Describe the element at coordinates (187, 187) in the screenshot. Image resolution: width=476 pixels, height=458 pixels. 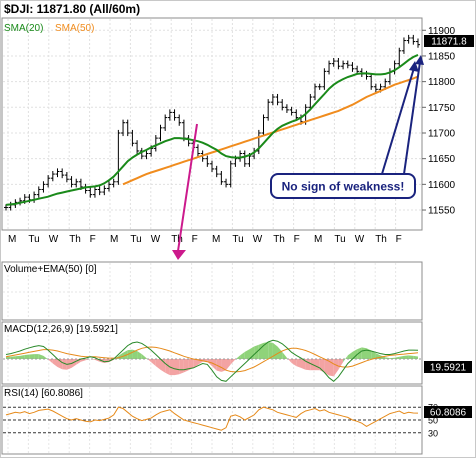
I see `magenta-arrow-shaft` at that location.